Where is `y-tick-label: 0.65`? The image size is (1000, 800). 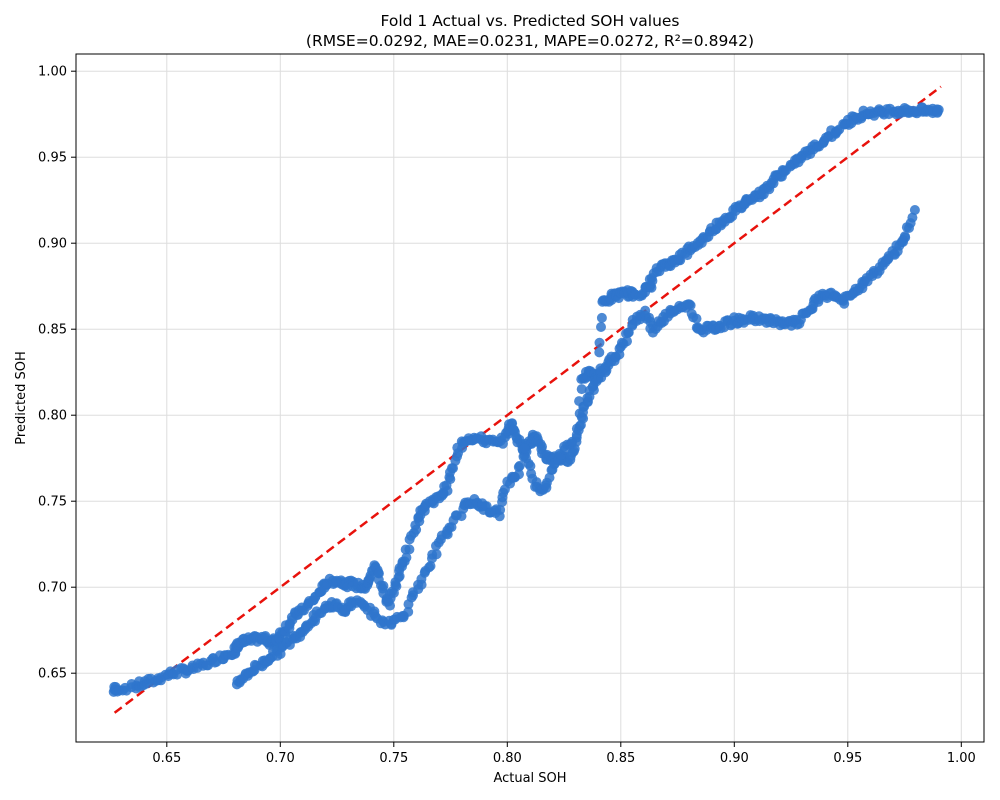
y-tick-label: 0.65 is located at coordinates (52, 674).